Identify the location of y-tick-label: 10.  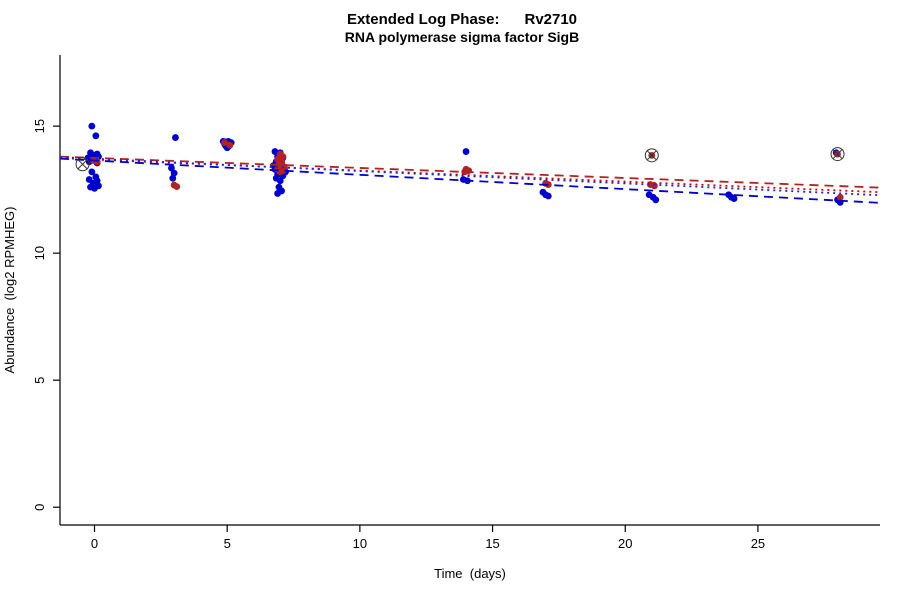
(39, 253).